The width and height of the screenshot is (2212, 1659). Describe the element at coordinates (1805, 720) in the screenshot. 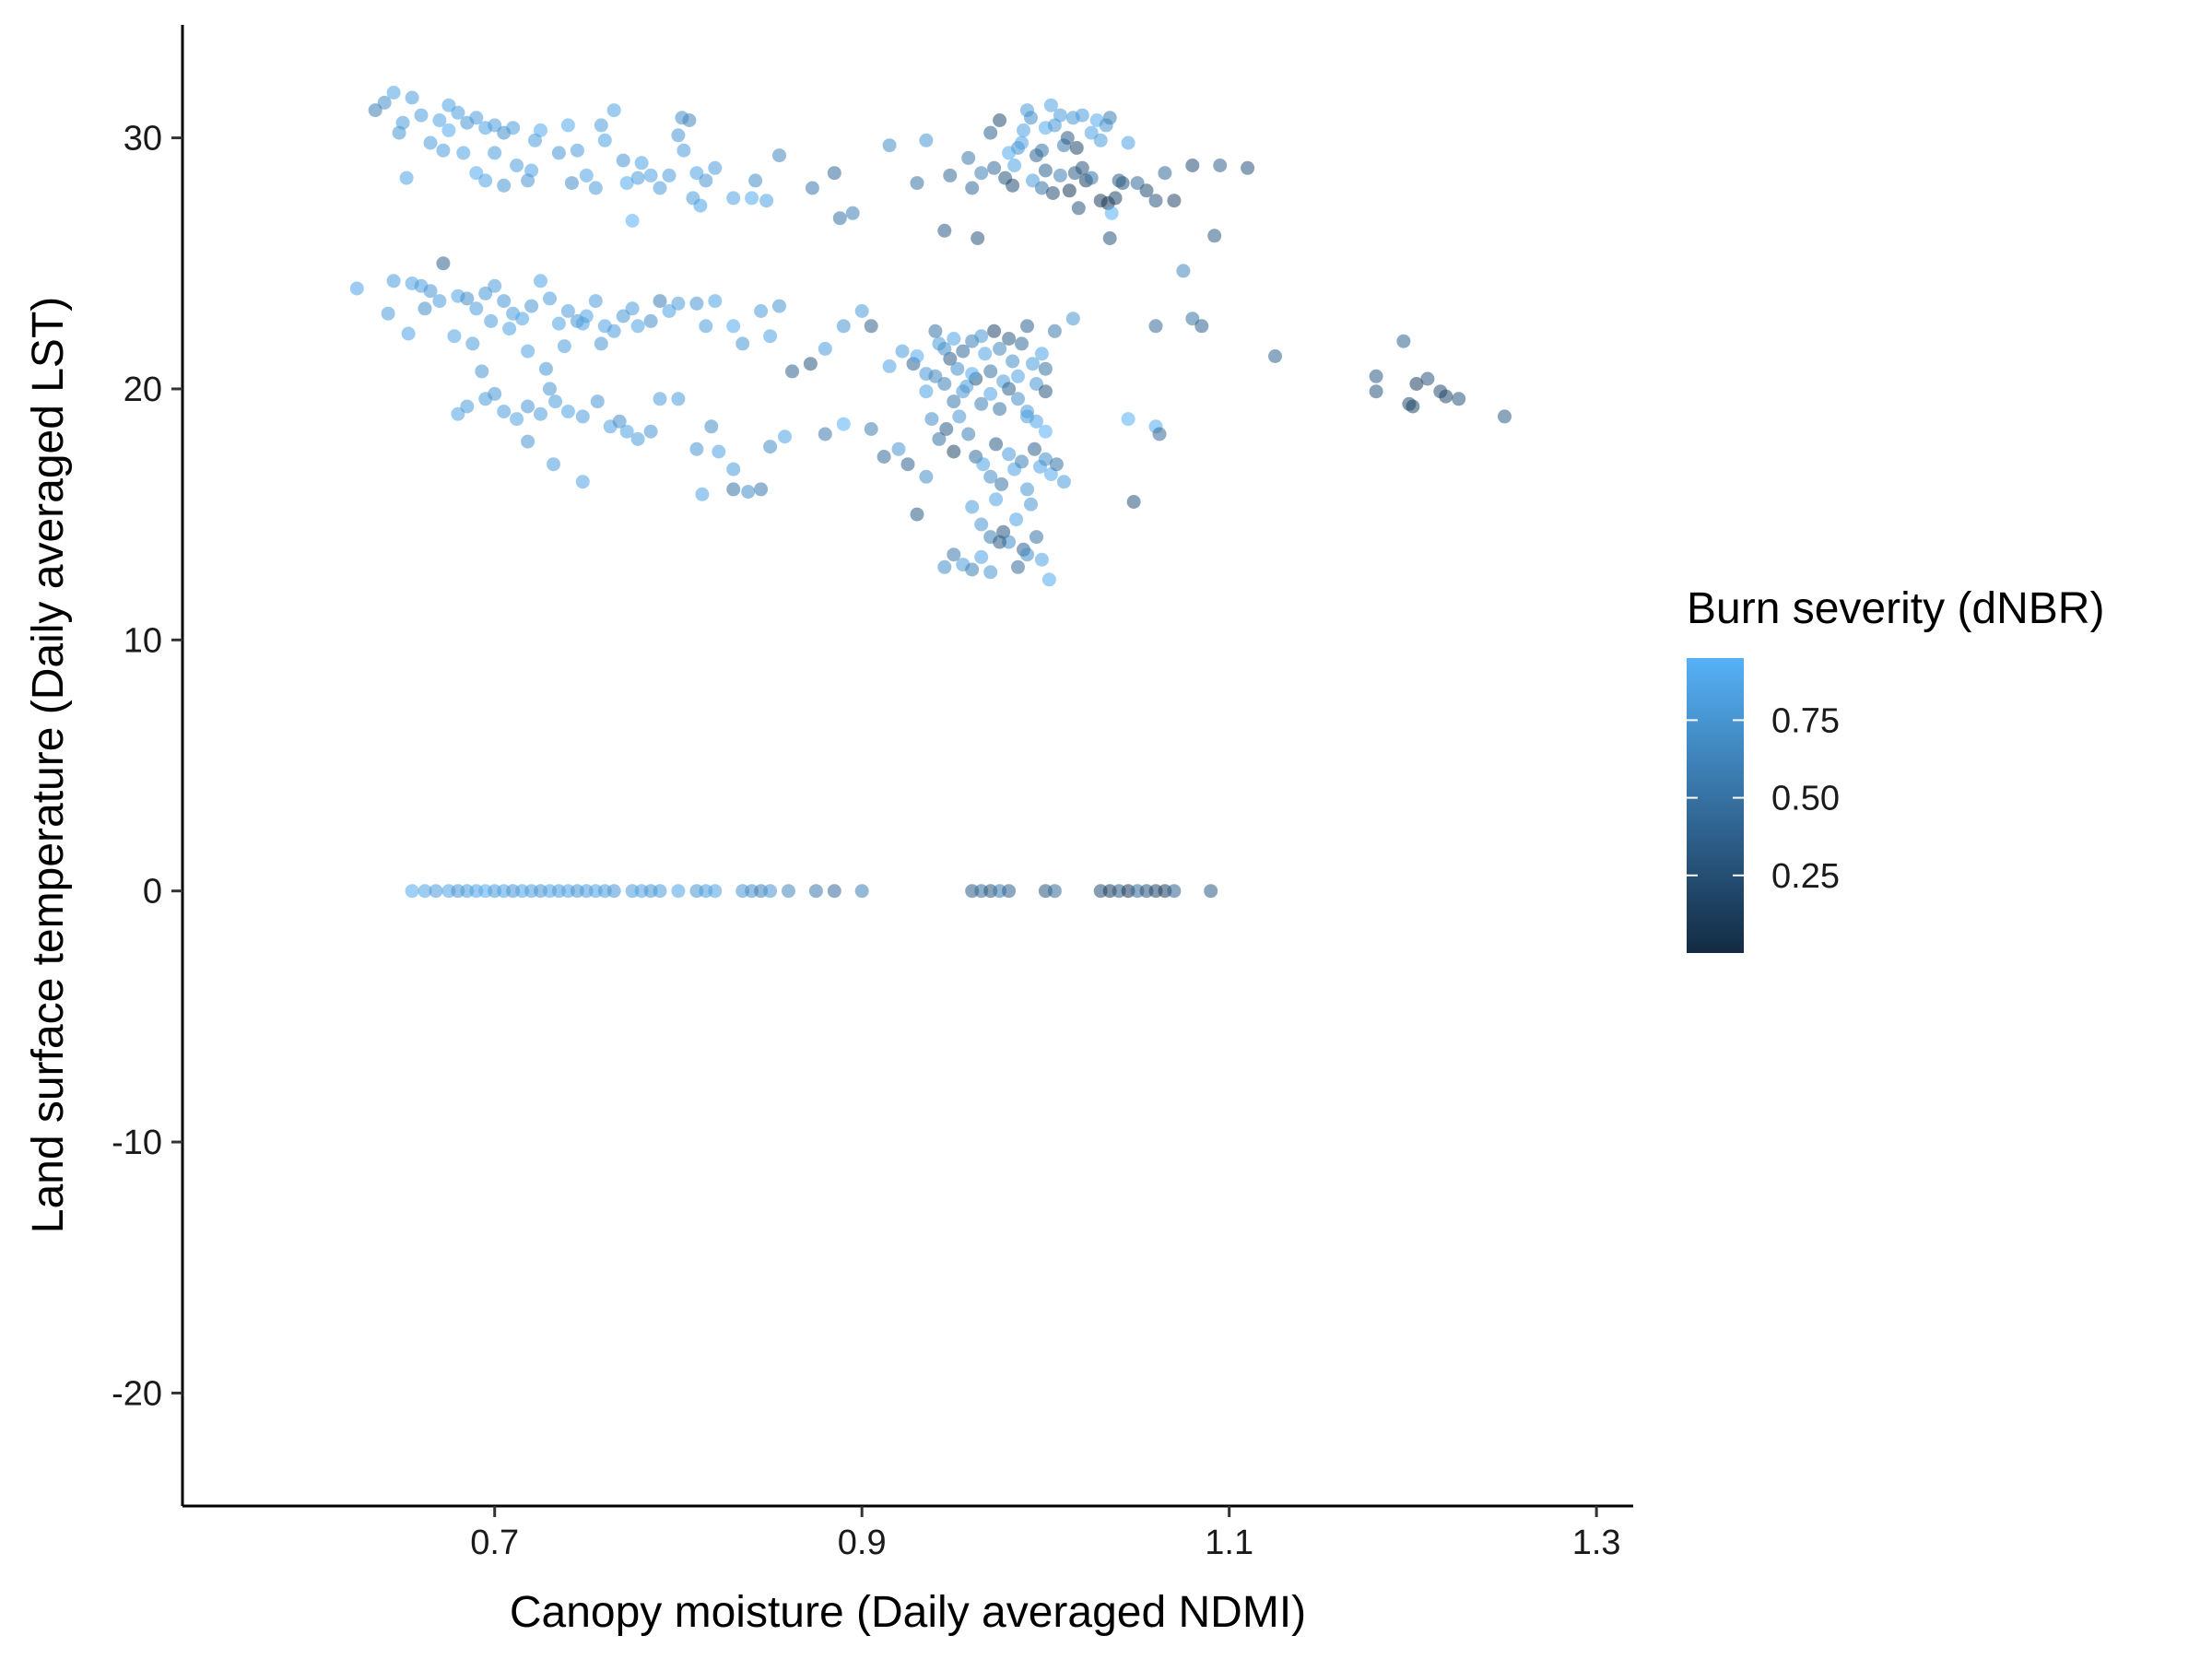

I see `colorbar-tick-label: 0.75` at that location.